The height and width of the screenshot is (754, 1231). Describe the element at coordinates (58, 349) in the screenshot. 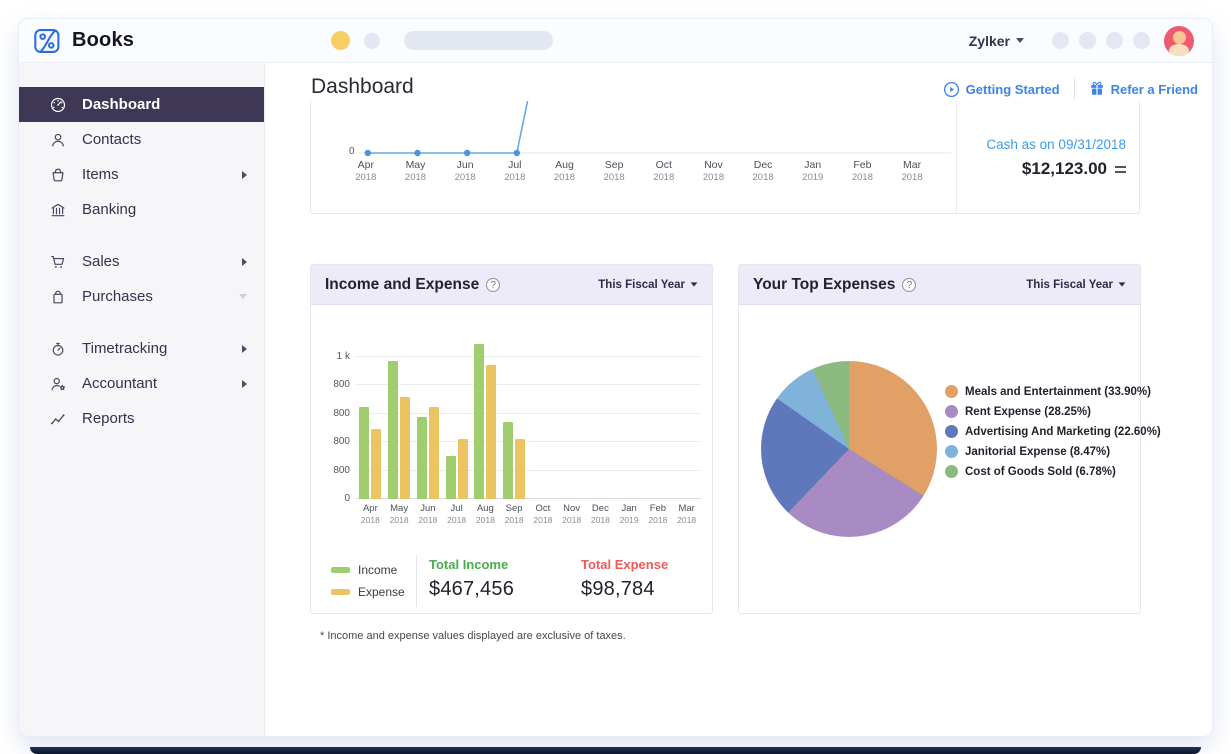

I see `timetracking-stopwatch-icon` at that location.